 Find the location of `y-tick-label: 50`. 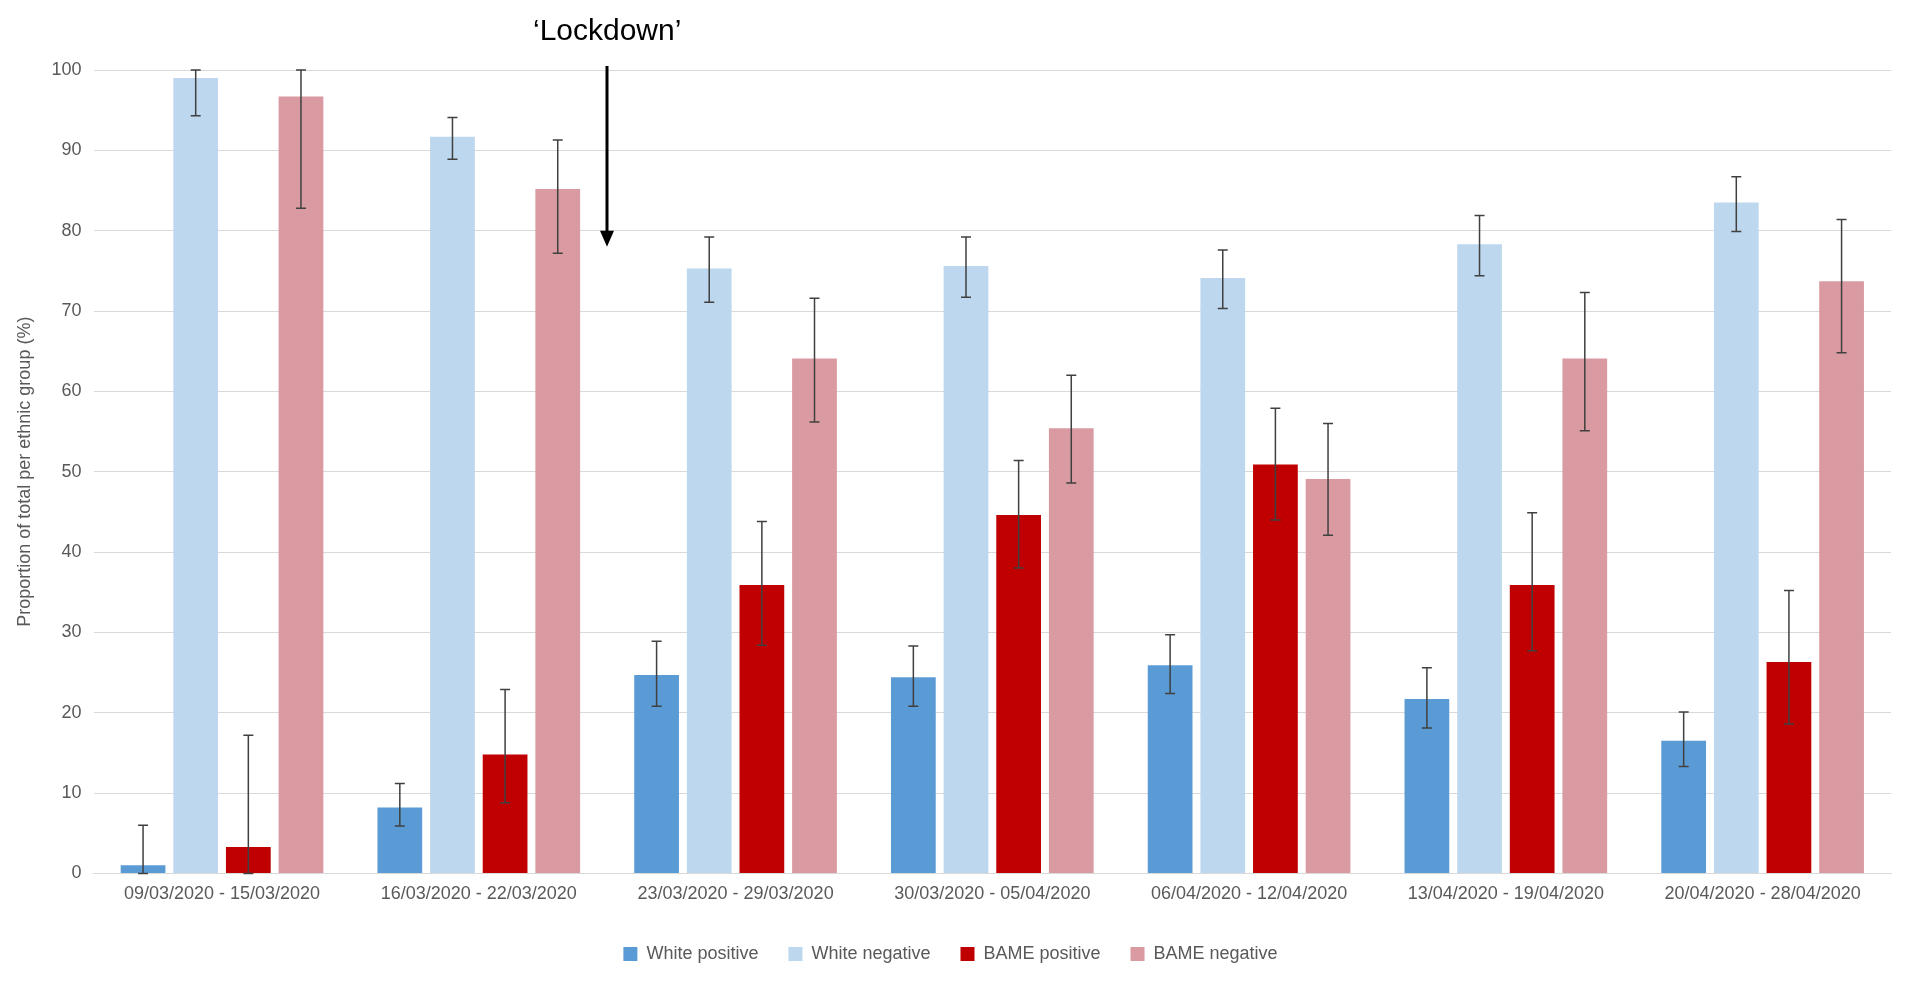

y-tick-label: 50 is located at coordinates (71, 470).